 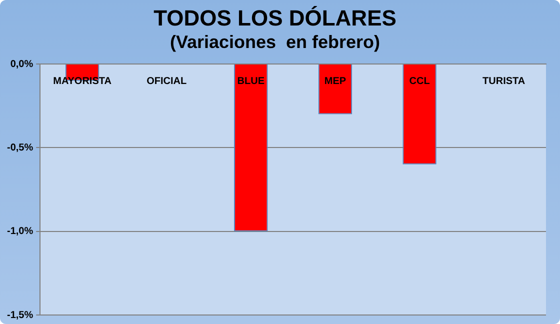 I want to click on x-tick-label: MEP, so click(x=335, y=81).